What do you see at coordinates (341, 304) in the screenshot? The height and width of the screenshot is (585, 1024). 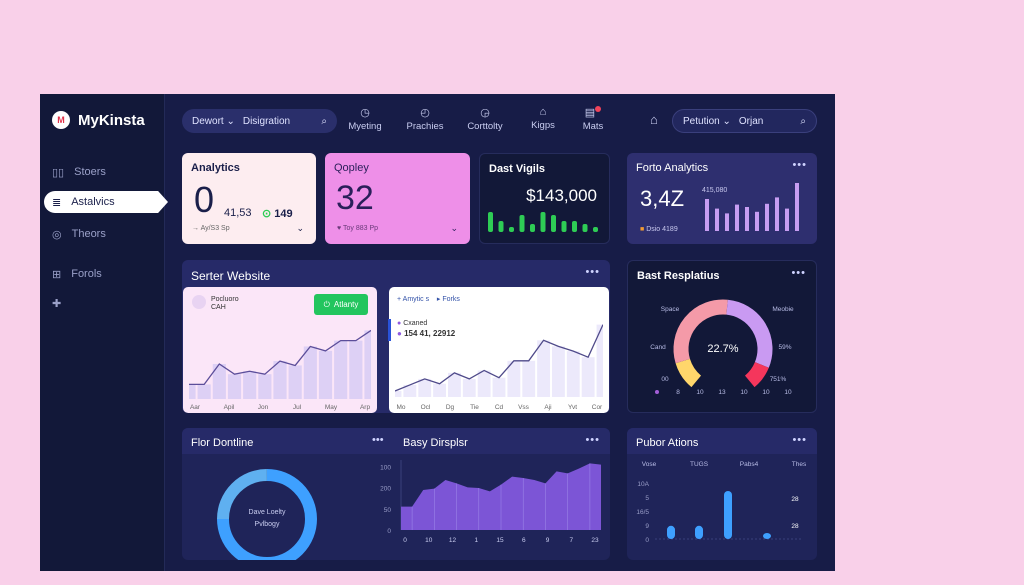 I see `activity-button: ⏻ Atlanty` at bounding box center [341, 304].